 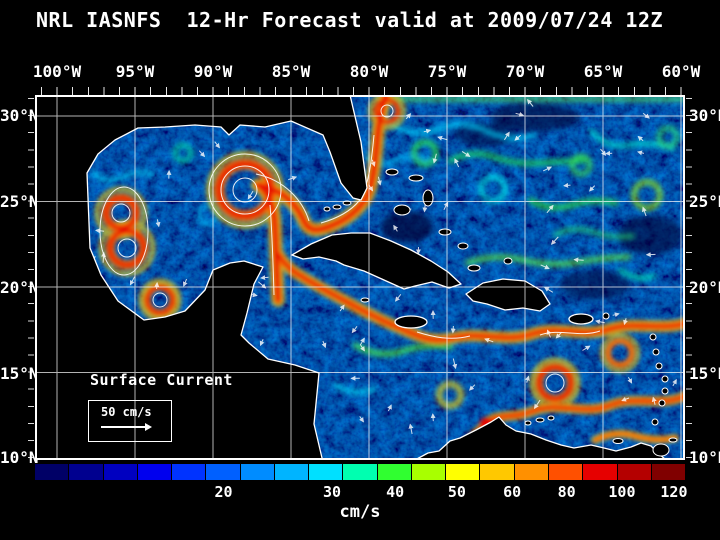 I want to click on colorbar-unit: cm/s, so click(x=360, y=512).